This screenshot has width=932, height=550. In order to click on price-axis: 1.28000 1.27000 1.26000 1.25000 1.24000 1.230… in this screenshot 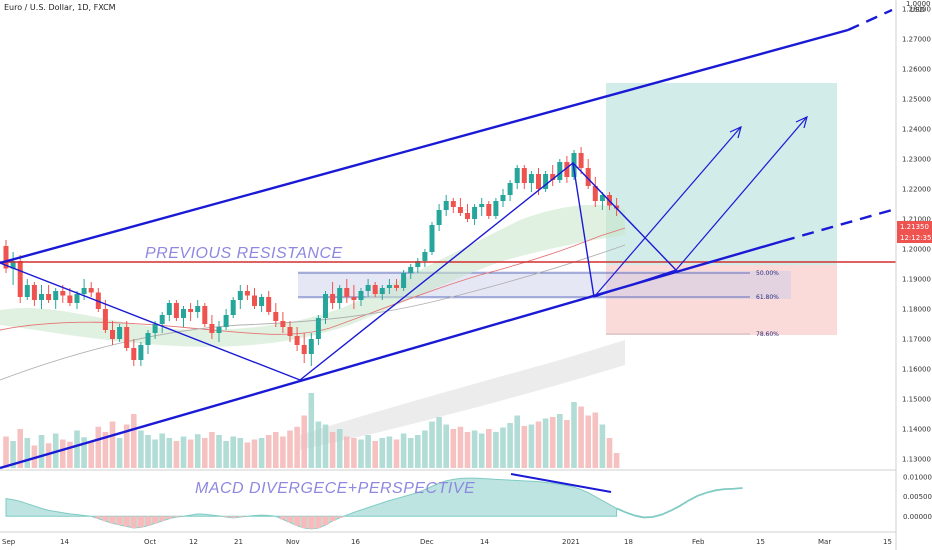, I will do `click(916, 235)`.